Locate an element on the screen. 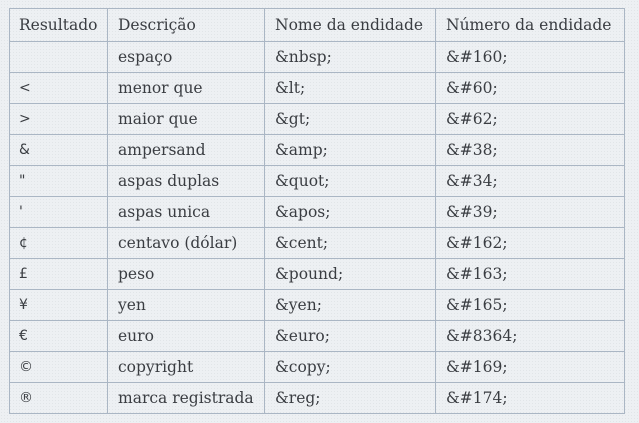  table-row: £ peso &pound; &#163; is located at coordinates (317, 274).